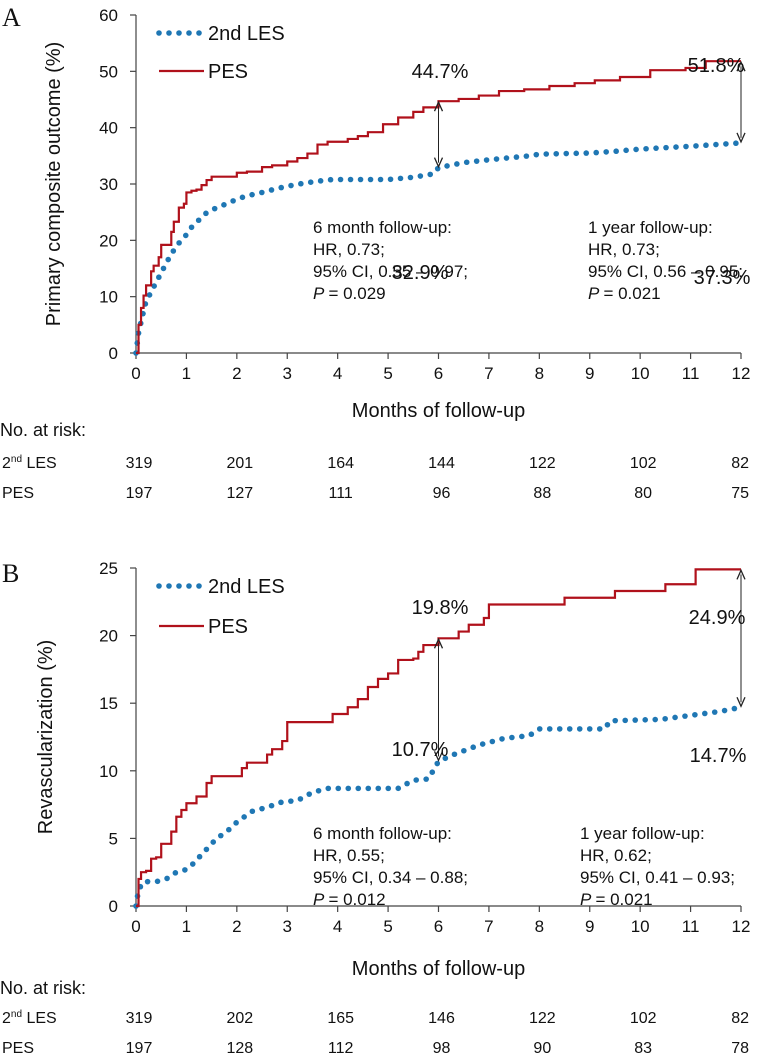 Image resolution: width=763 pixels, height=1054 pixels. Describe the element at coordinates (356, 293) in the screenshot. I see `p-value-text: = 0.029` at that location.